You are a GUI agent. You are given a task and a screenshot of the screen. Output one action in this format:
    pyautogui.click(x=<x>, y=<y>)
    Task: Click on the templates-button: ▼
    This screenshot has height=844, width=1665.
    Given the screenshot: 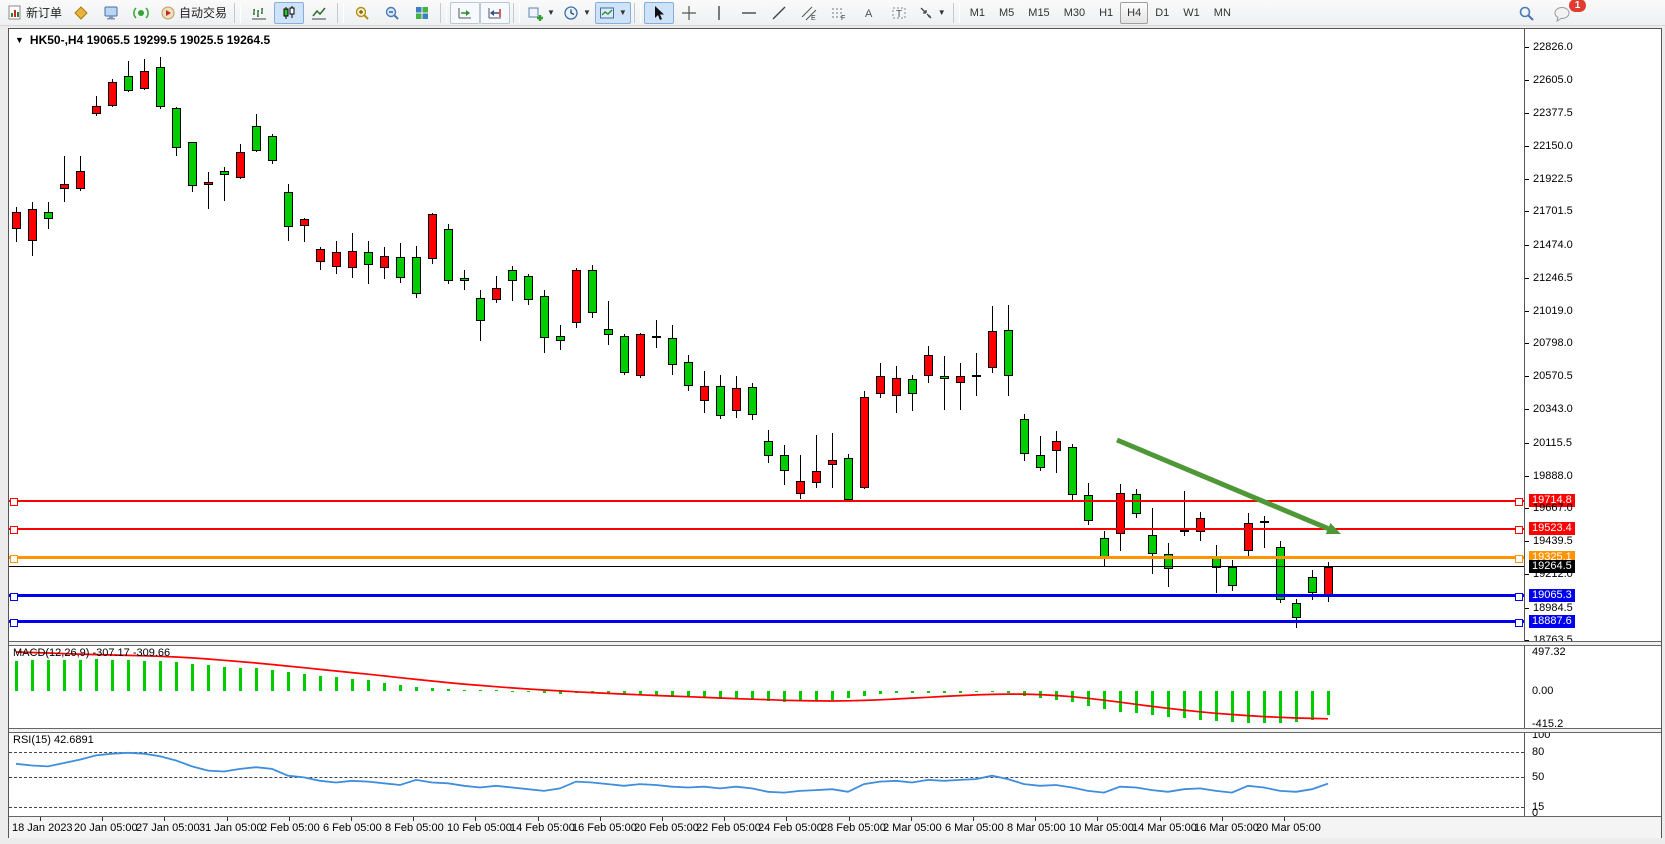 What is the action you would take?
    pyautogui.click(x=612, y=12)
    